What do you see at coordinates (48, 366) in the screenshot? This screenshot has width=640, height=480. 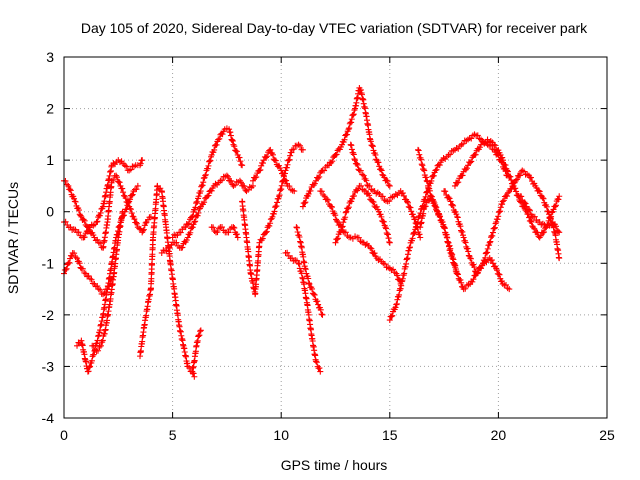 I see `y-tick-label: -3` at bounding box center [48, 366].